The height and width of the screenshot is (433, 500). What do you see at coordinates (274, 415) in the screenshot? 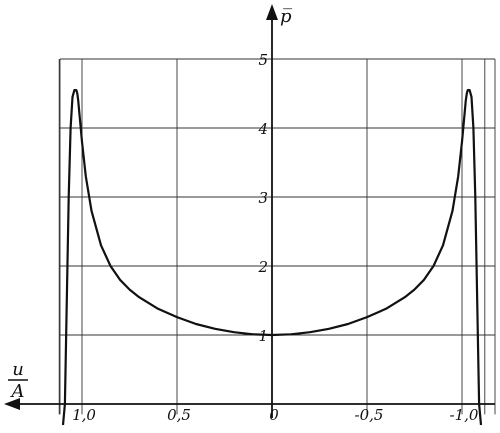
I see `x-tick-label: 0` at bounding box center [274, 415].